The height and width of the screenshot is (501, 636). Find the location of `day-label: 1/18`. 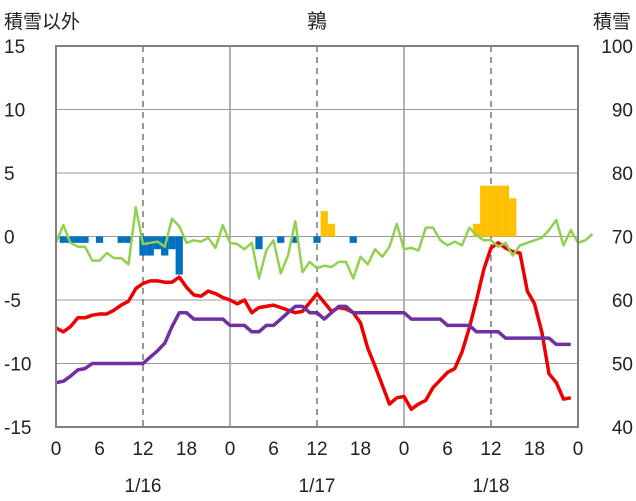

day-label: 1/18 is located at coordinates (491, 486).